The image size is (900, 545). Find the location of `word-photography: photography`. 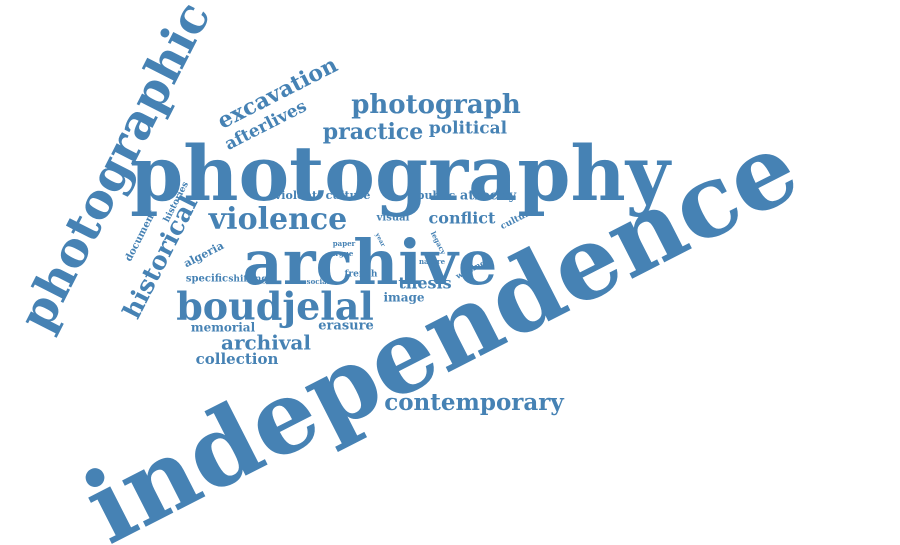

word-photography: photography is located at coordinates (401, 173).